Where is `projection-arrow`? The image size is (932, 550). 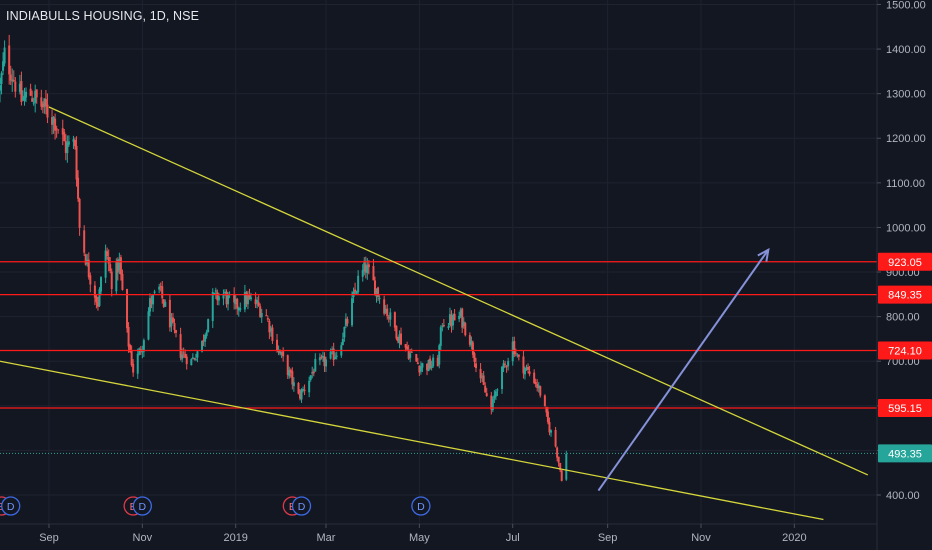
projection-arrow is located at coordinates (683, 370).